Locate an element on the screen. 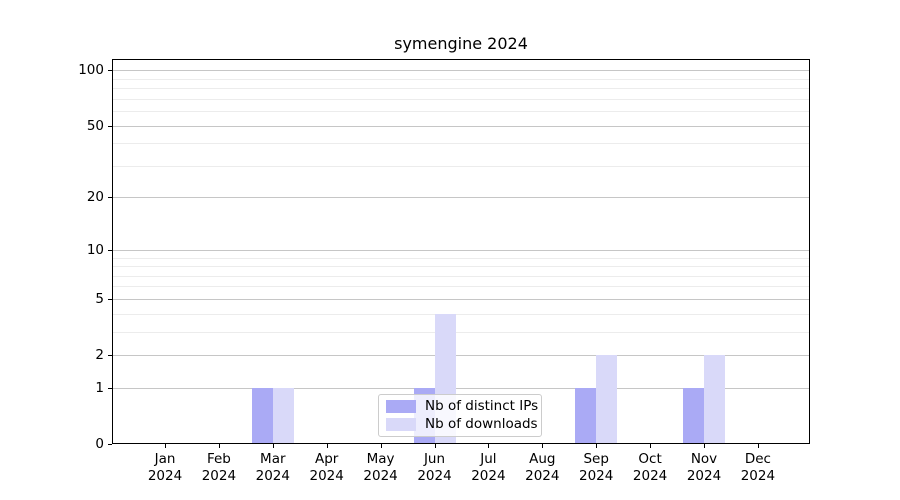 The height and width of the screenshot is (500, 900). x-tick-label: Sep 2024 is located at coordinates (596, 467).